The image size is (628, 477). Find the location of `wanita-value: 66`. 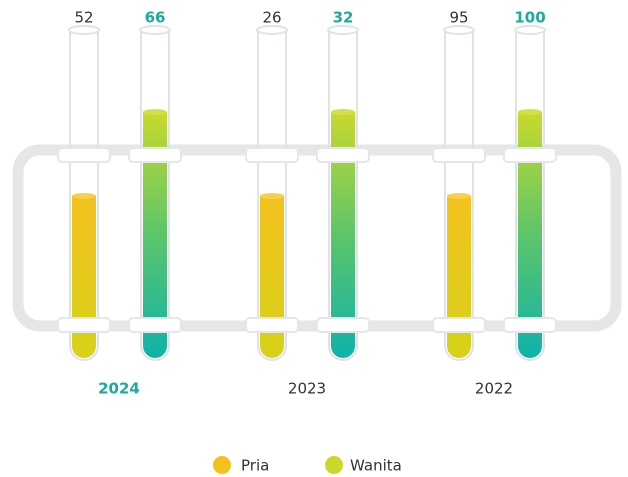

wanita-value: 66 is located at coordinates (155, 18).